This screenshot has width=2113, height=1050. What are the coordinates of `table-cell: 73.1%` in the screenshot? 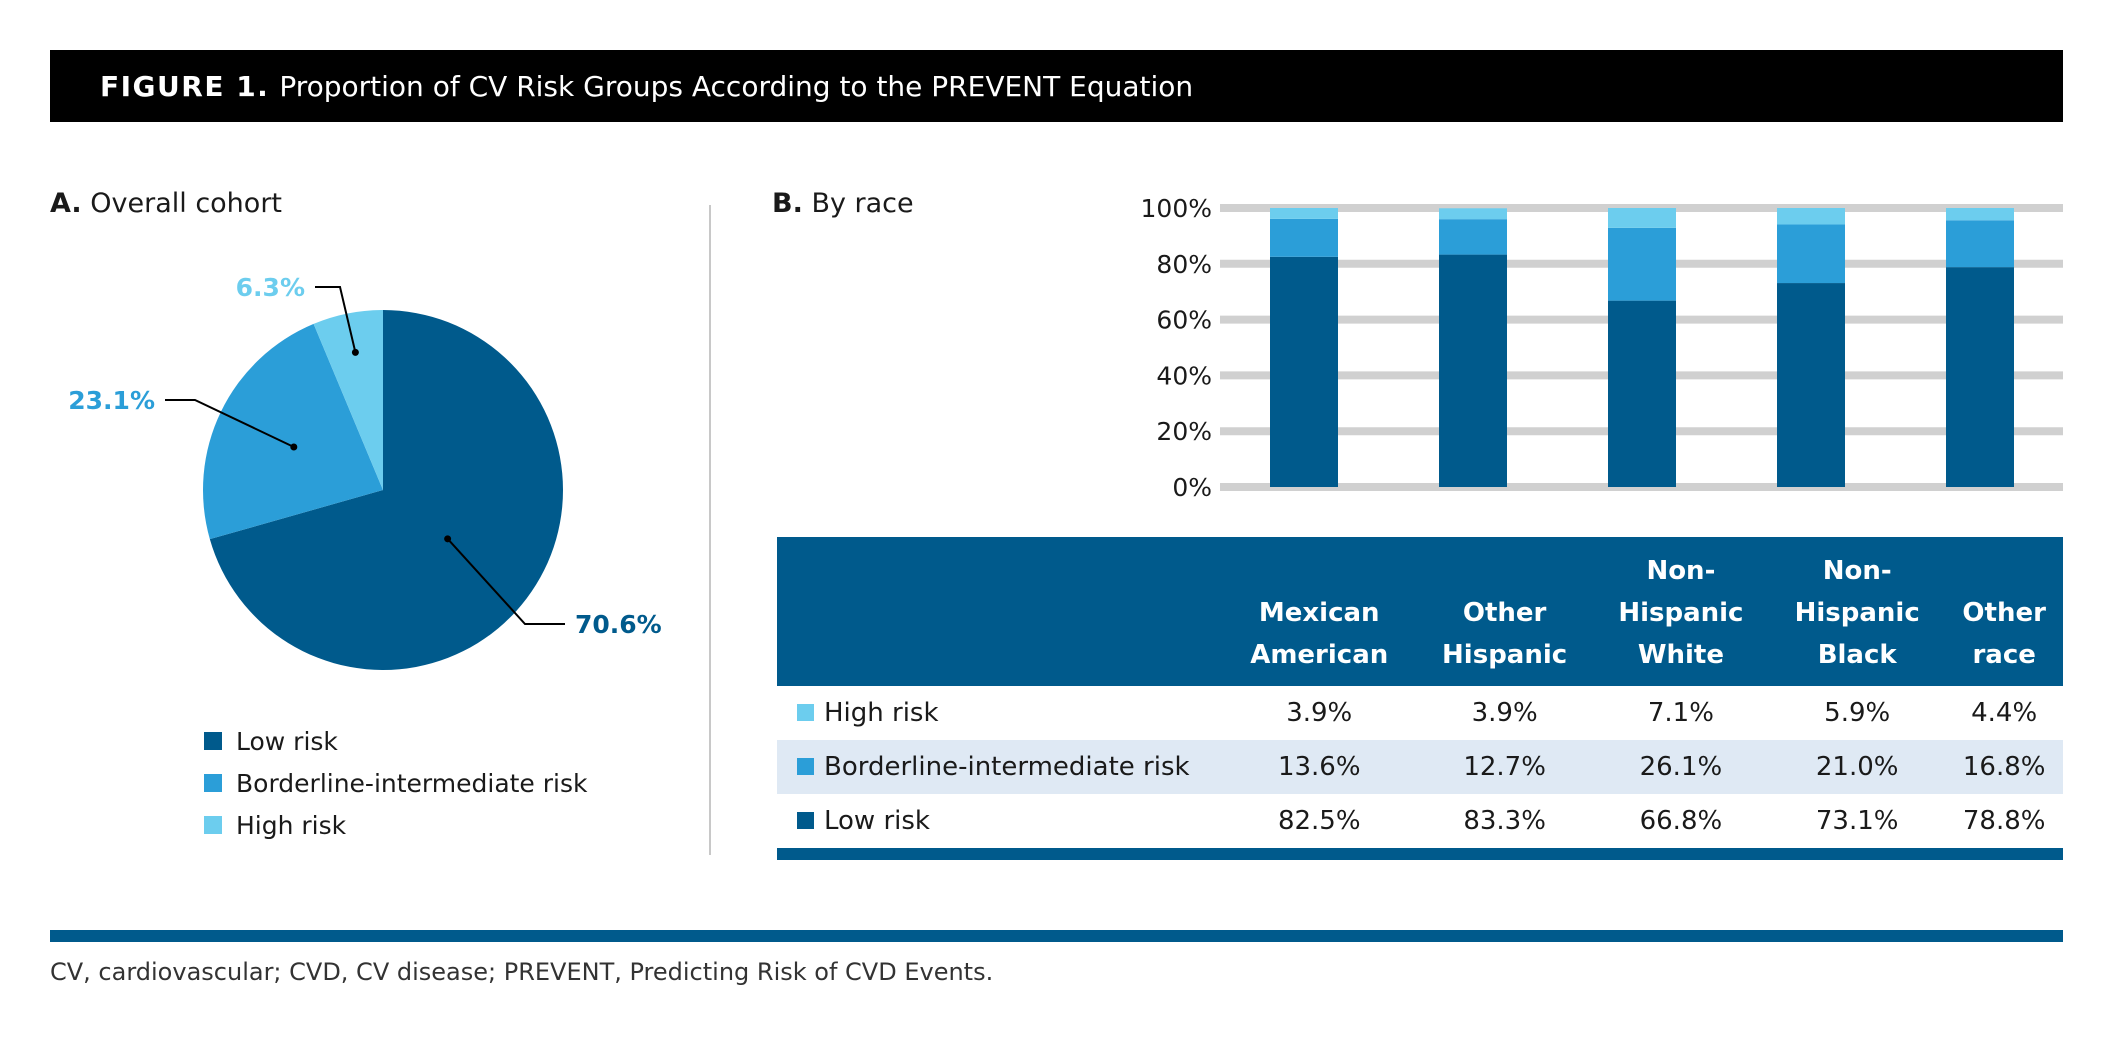 It's located at (1857, 827).